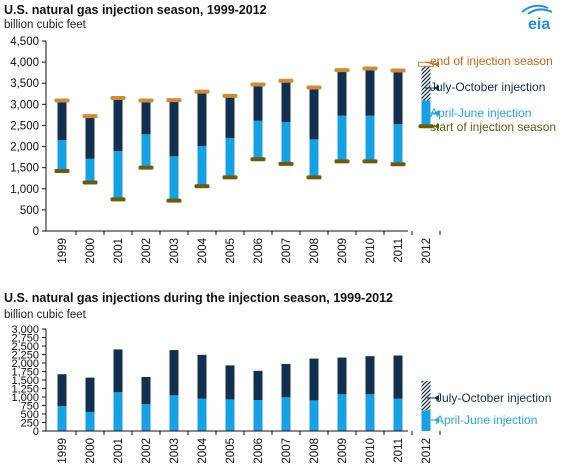  What do you see at coordinates (343, 451) in the screenshot?
I see `chart-2-x-tick-label: 2009` at bounding box center [343, 451].